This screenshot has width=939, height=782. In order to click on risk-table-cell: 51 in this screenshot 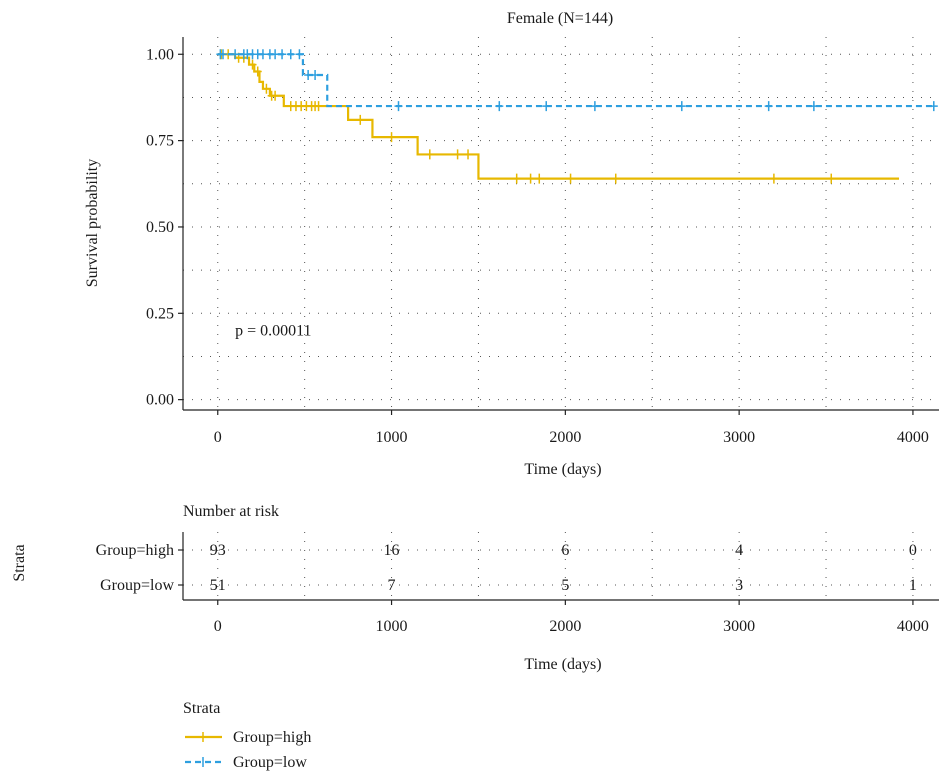, I will do `click(218, 585)`.